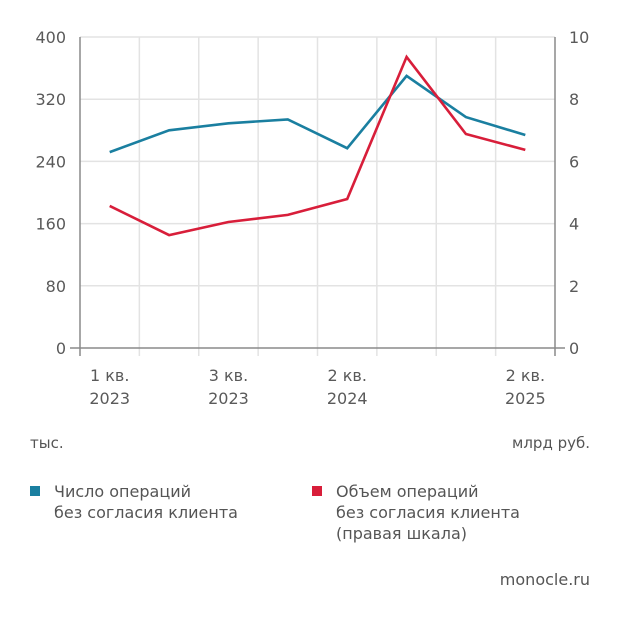  What do you see at coordinates (35, 491) in the screenshot?
I see `legend-swatch-blue` at bounding box center [35, 491].